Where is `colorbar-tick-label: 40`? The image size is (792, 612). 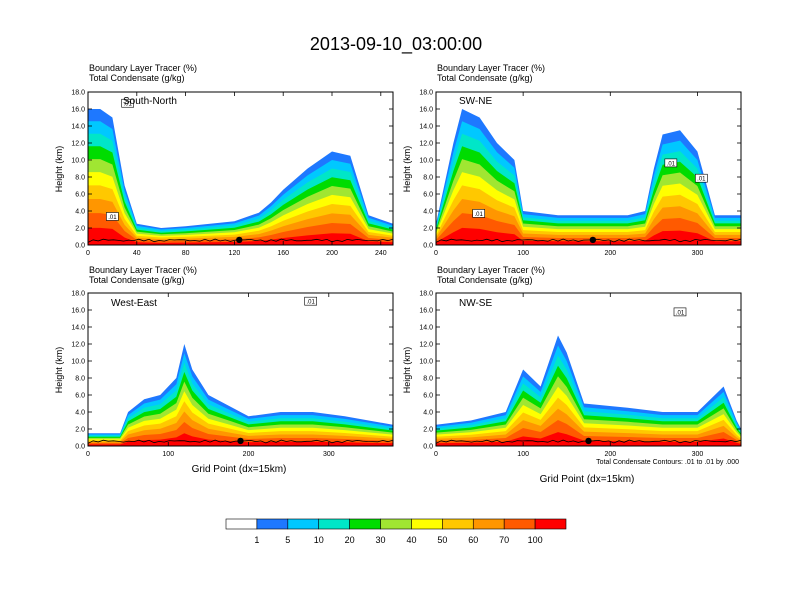
colorbar-tick-label: 40 is located at coordinates (411, 540).